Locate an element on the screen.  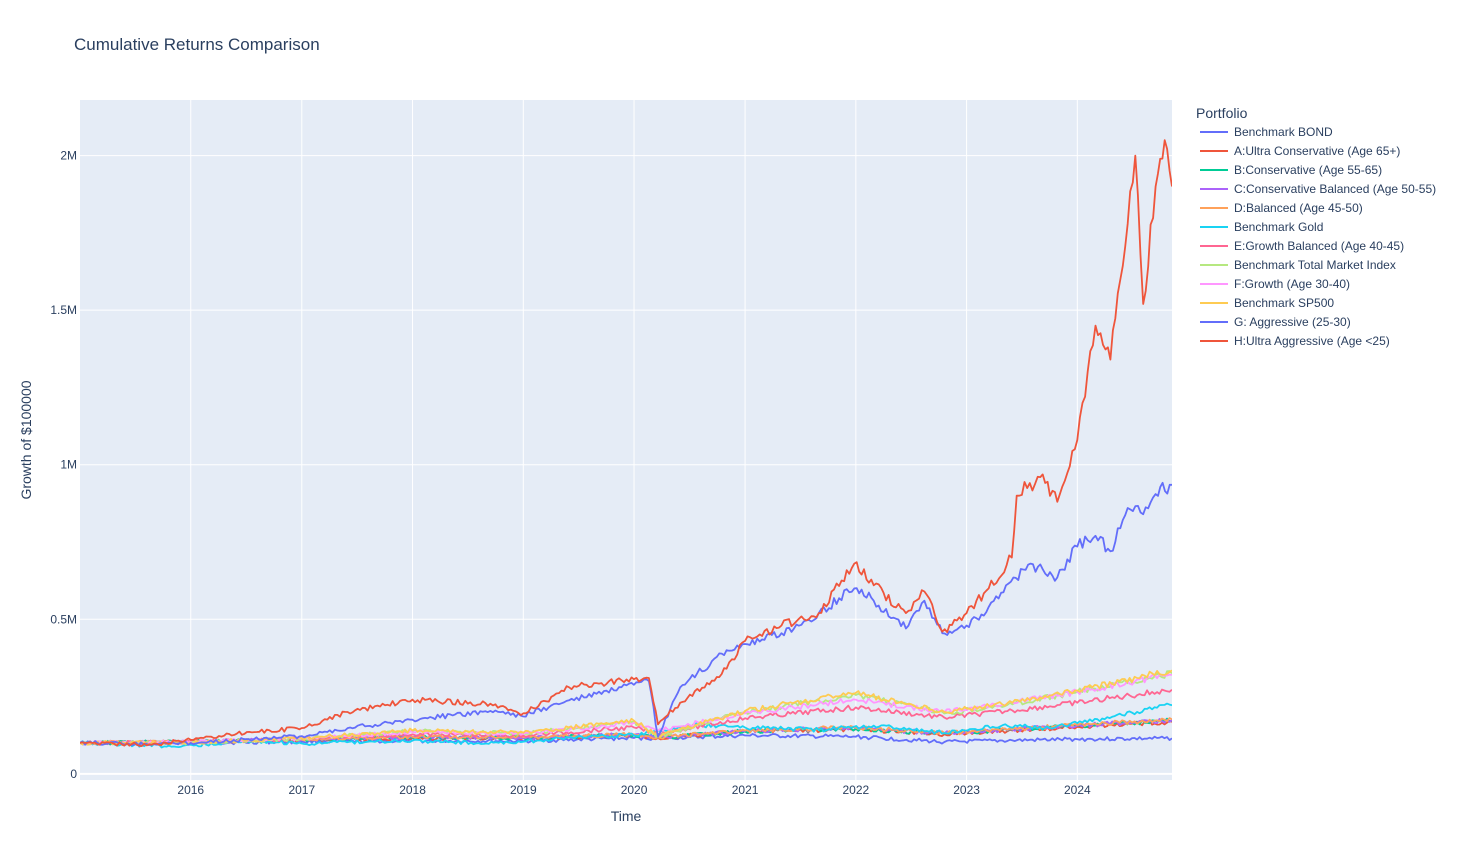
legend-label: G: Aggressive (25-30) is located at coordinates (1292, 322).